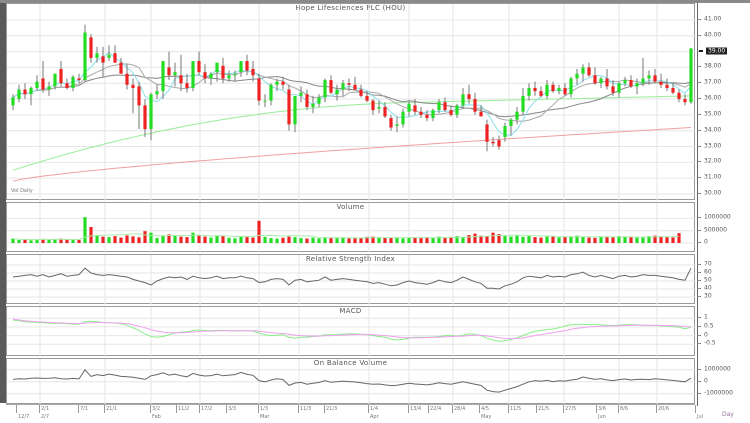 The image size is (750, 423). I want to click on date-label: 1/4, so click(374, 409).